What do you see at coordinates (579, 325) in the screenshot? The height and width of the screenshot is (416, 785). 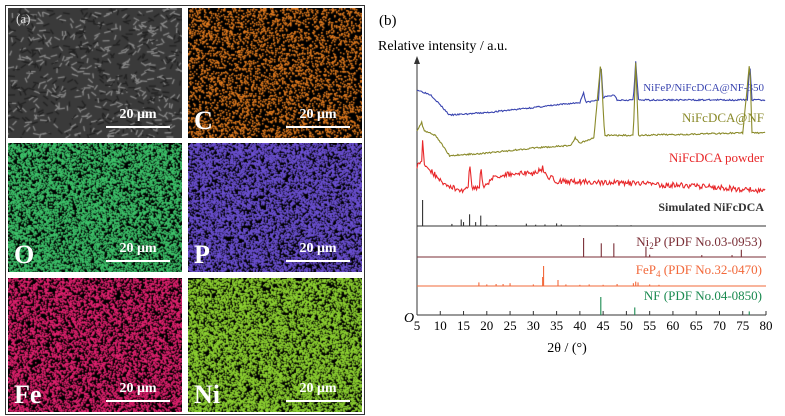 I see `x-tick-label: 40` at bounding box center [579, 325].